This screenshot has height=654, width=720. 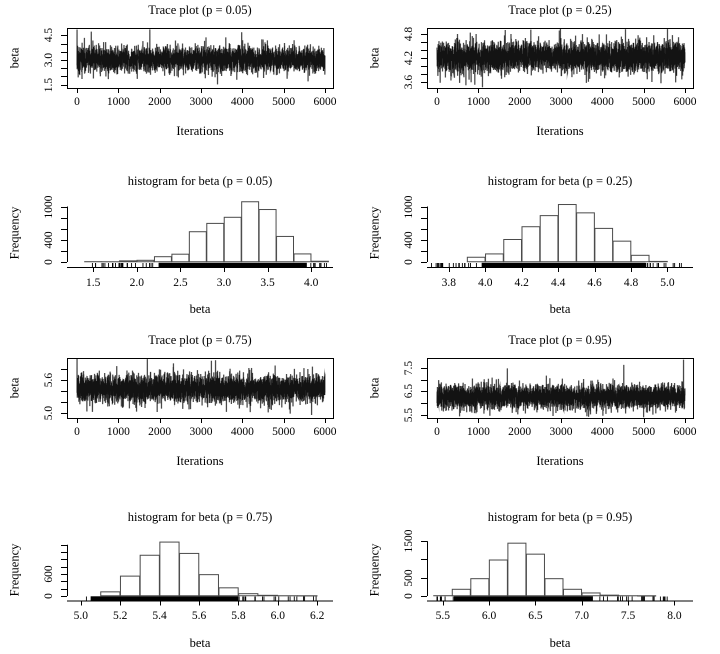 What do you see at coordinates (409, 58) in the screenshot?
I see `y-tick-label: 4.2` at bounding box center [409, 58].